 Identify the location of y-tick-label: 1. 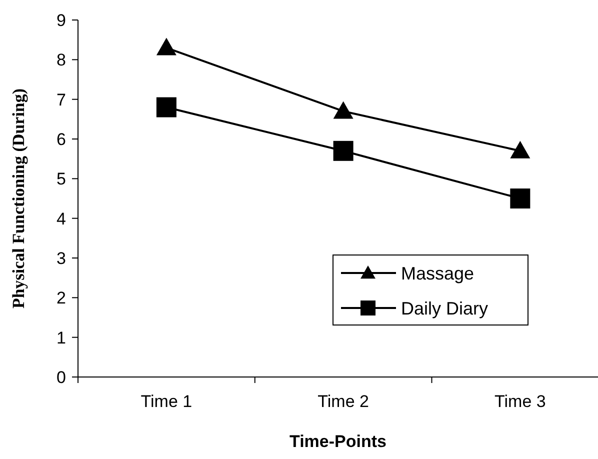
(61, 338).